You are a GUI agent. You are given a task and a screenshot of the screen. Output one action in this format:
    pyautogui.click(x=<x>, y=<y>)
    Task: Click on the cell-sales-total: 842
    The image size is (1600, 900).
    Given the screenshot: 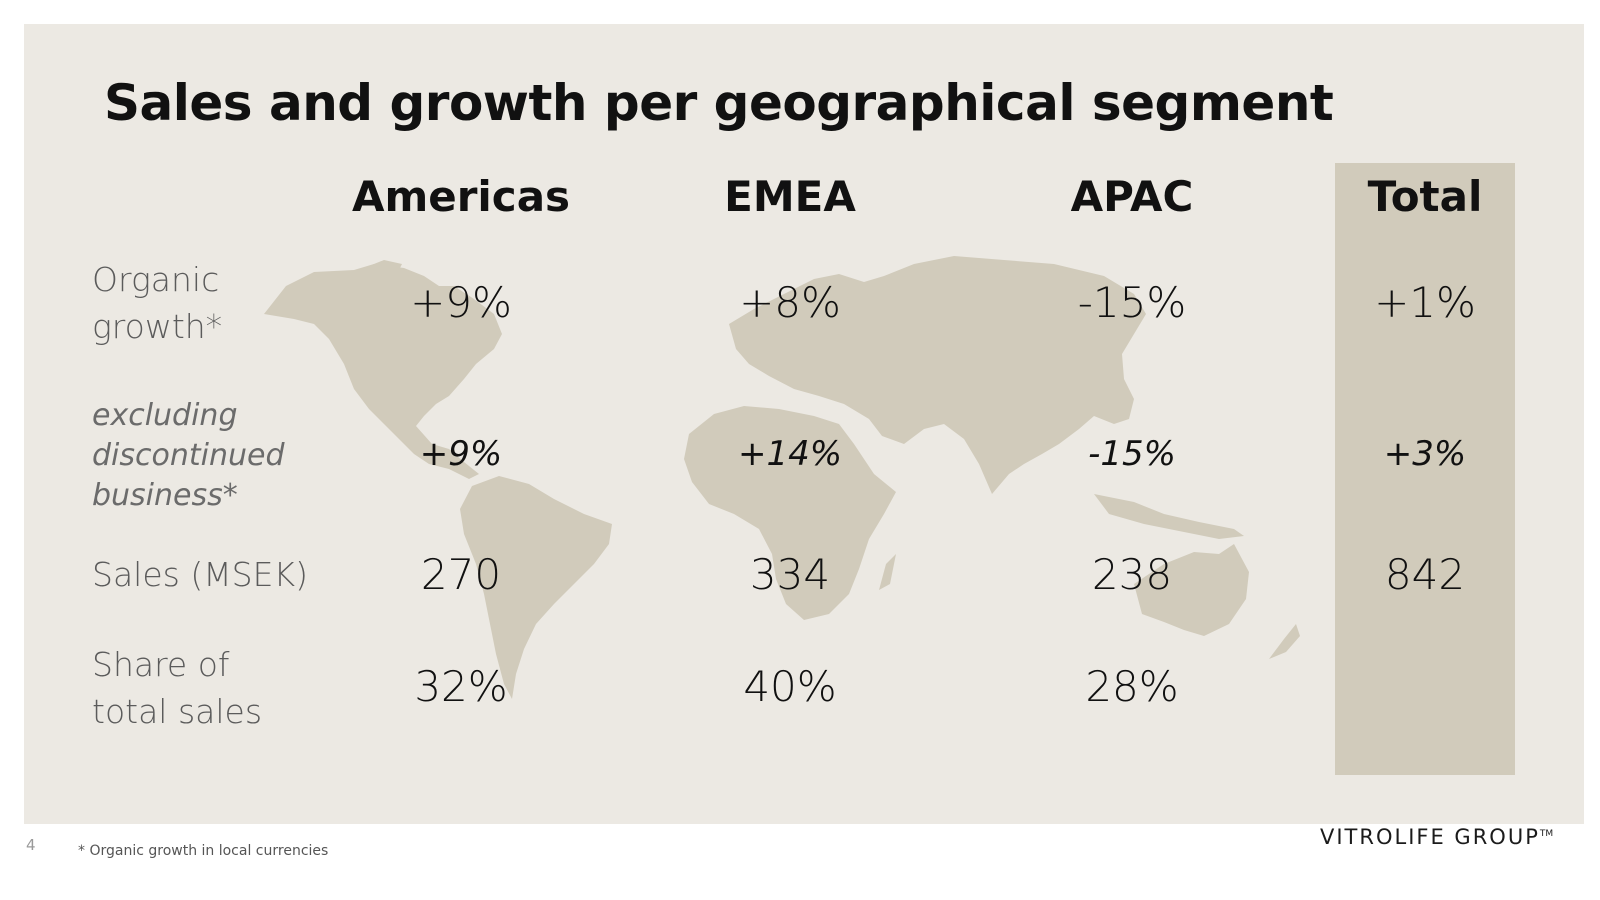 What is the action you would take?
    pyautogui.click(x=1425, y=574)
    